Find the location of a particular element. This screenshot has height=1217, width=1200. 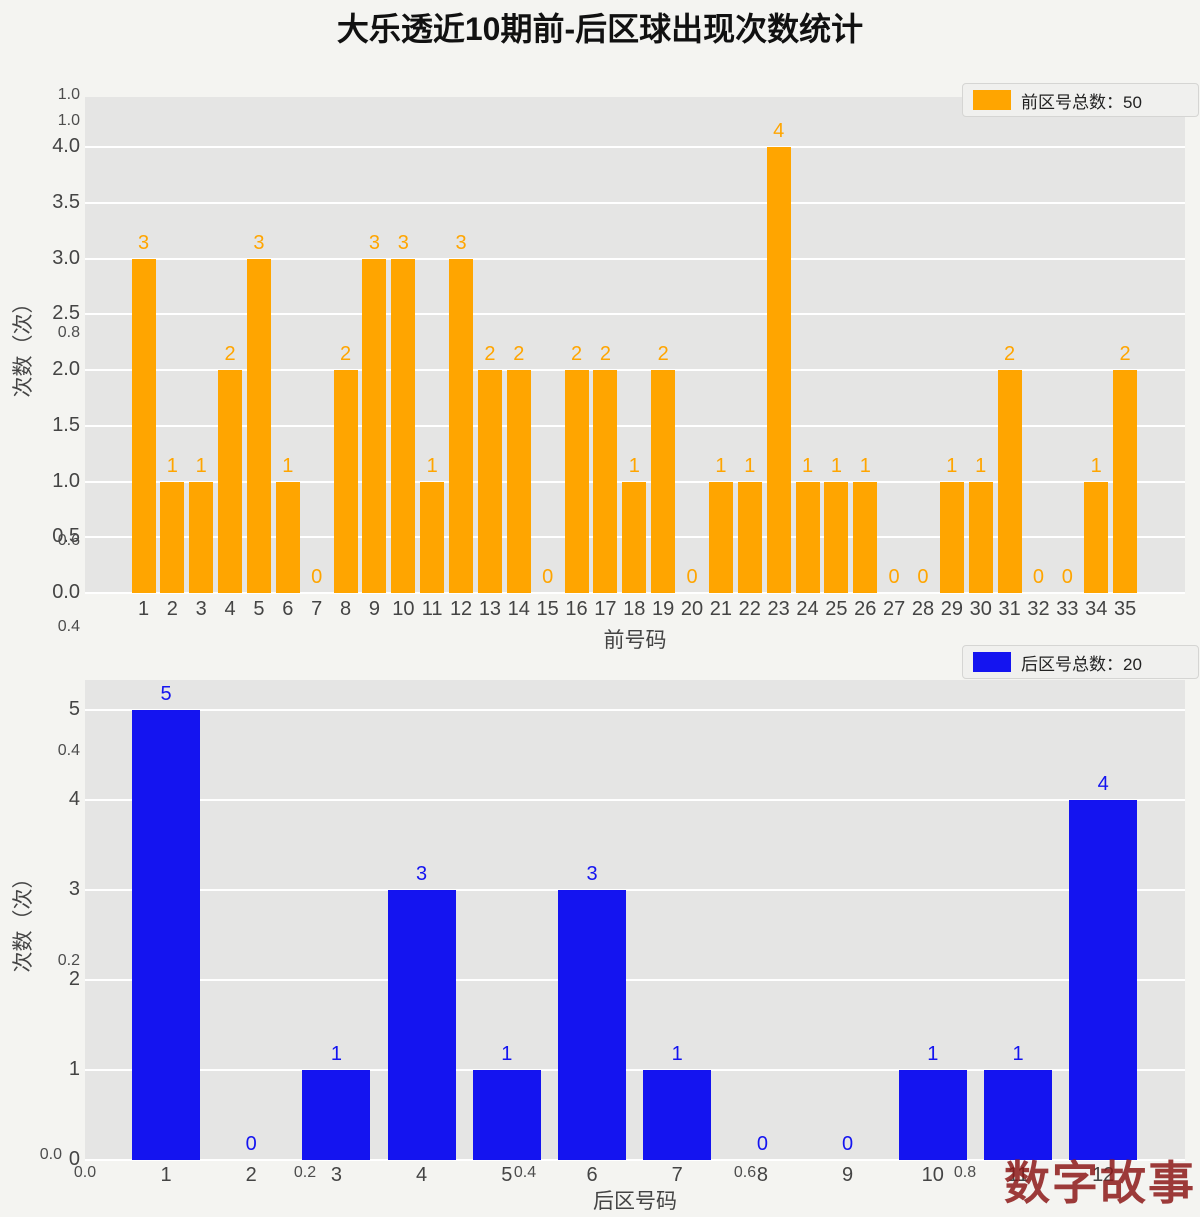

x-tick-label: 7 is located at coordinates (677, 1175).